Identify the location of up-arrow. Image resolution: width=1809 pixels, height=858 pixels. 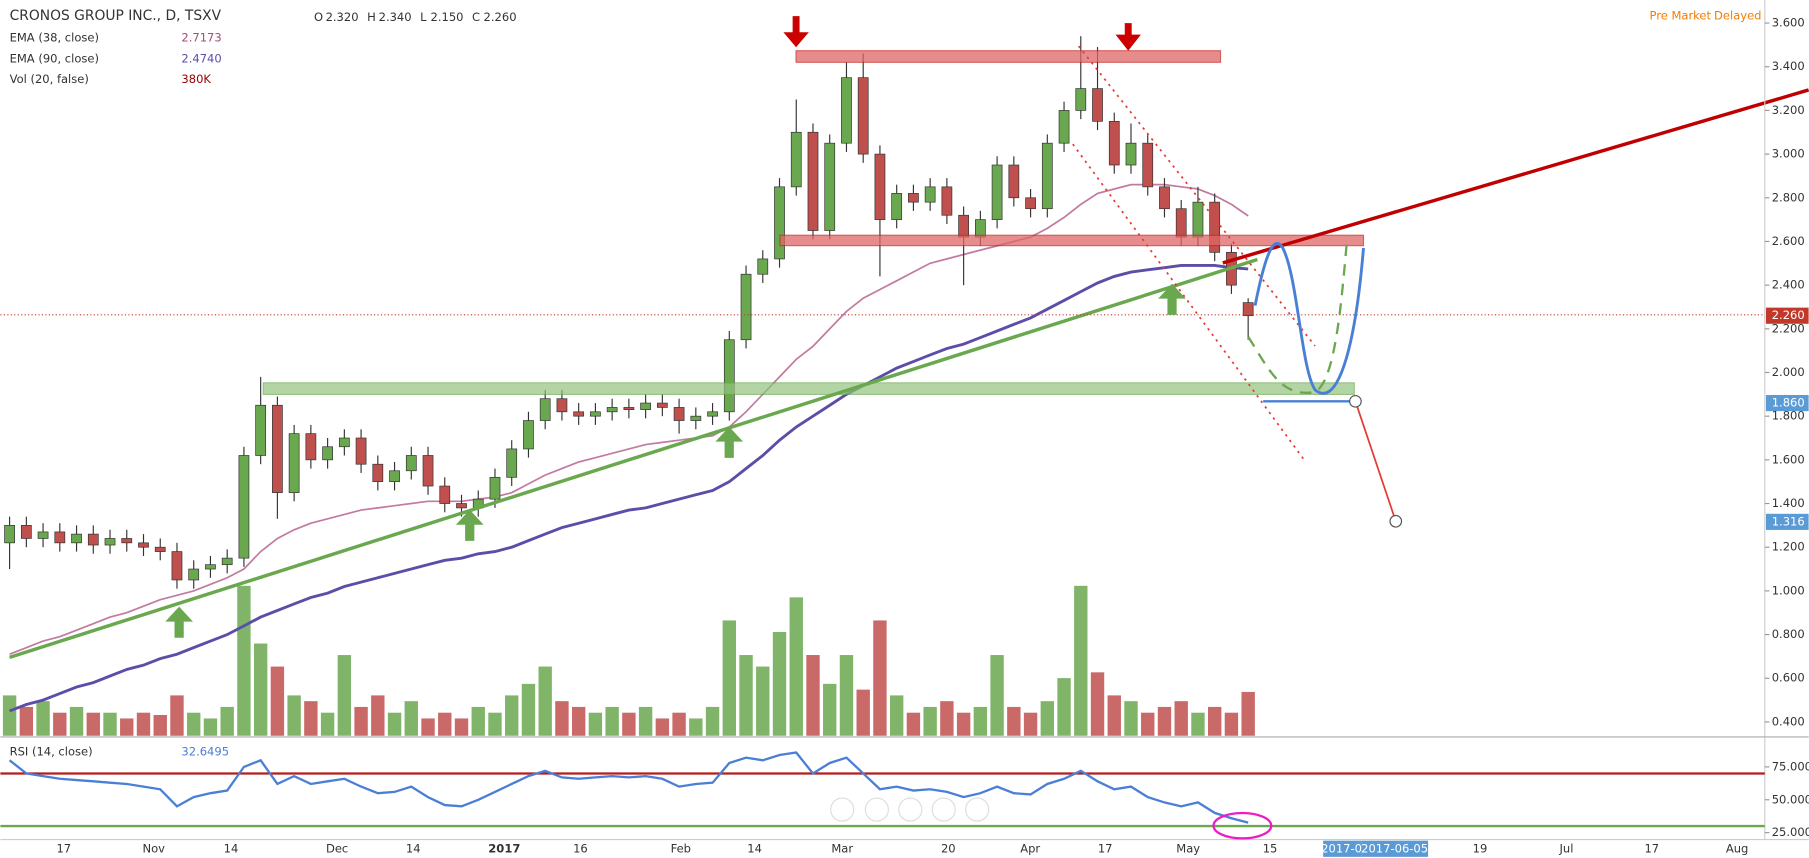
(469, 525).